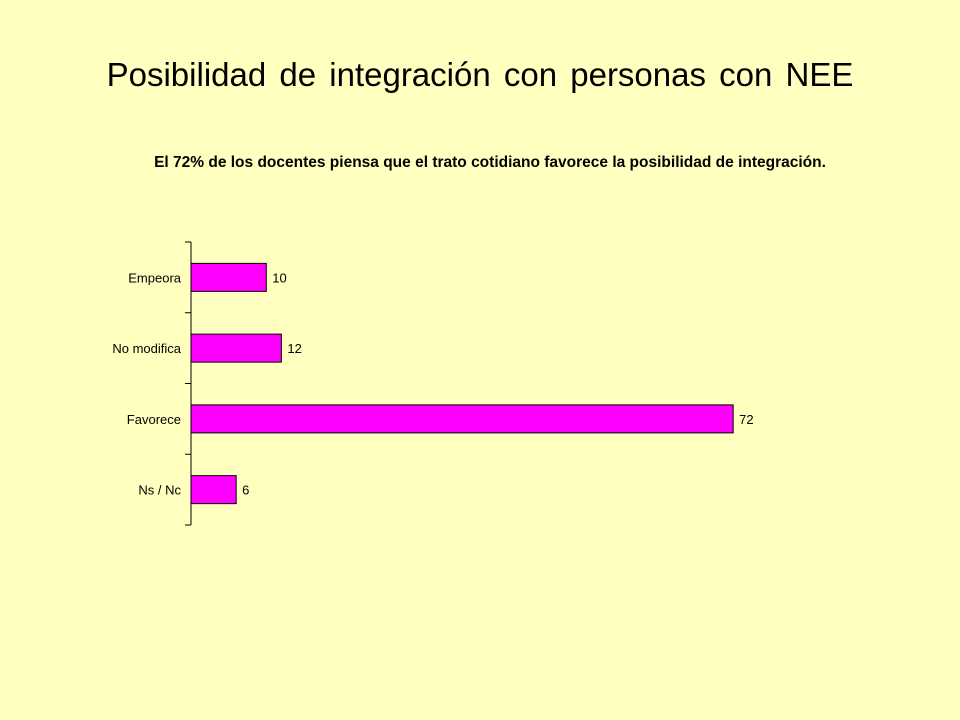 The height and width of the screenshot is (720, 960). I want to click on chart-axis, so click(188, 383).